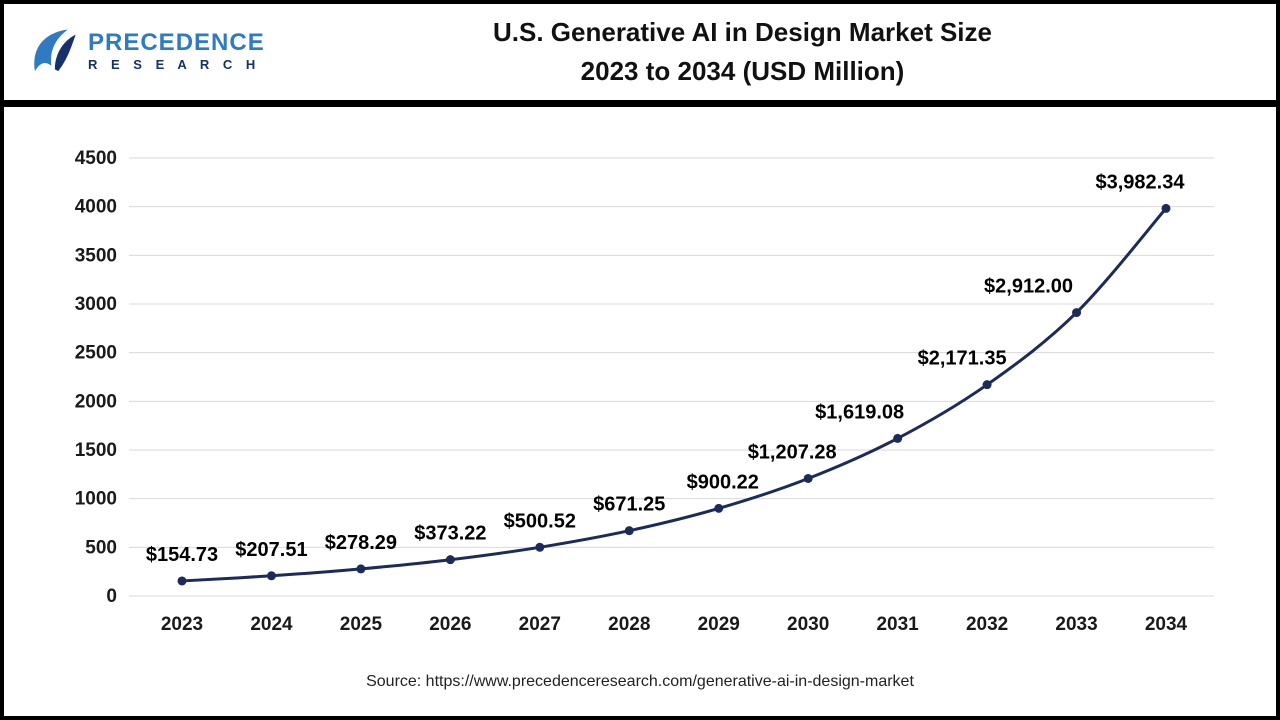 The height and width of the screenshot is (720, 1280). What do you see at coordinates (182, 624) in the screenshot?
I see `x-tick-label: 2023` at bounding box center [182, 624].